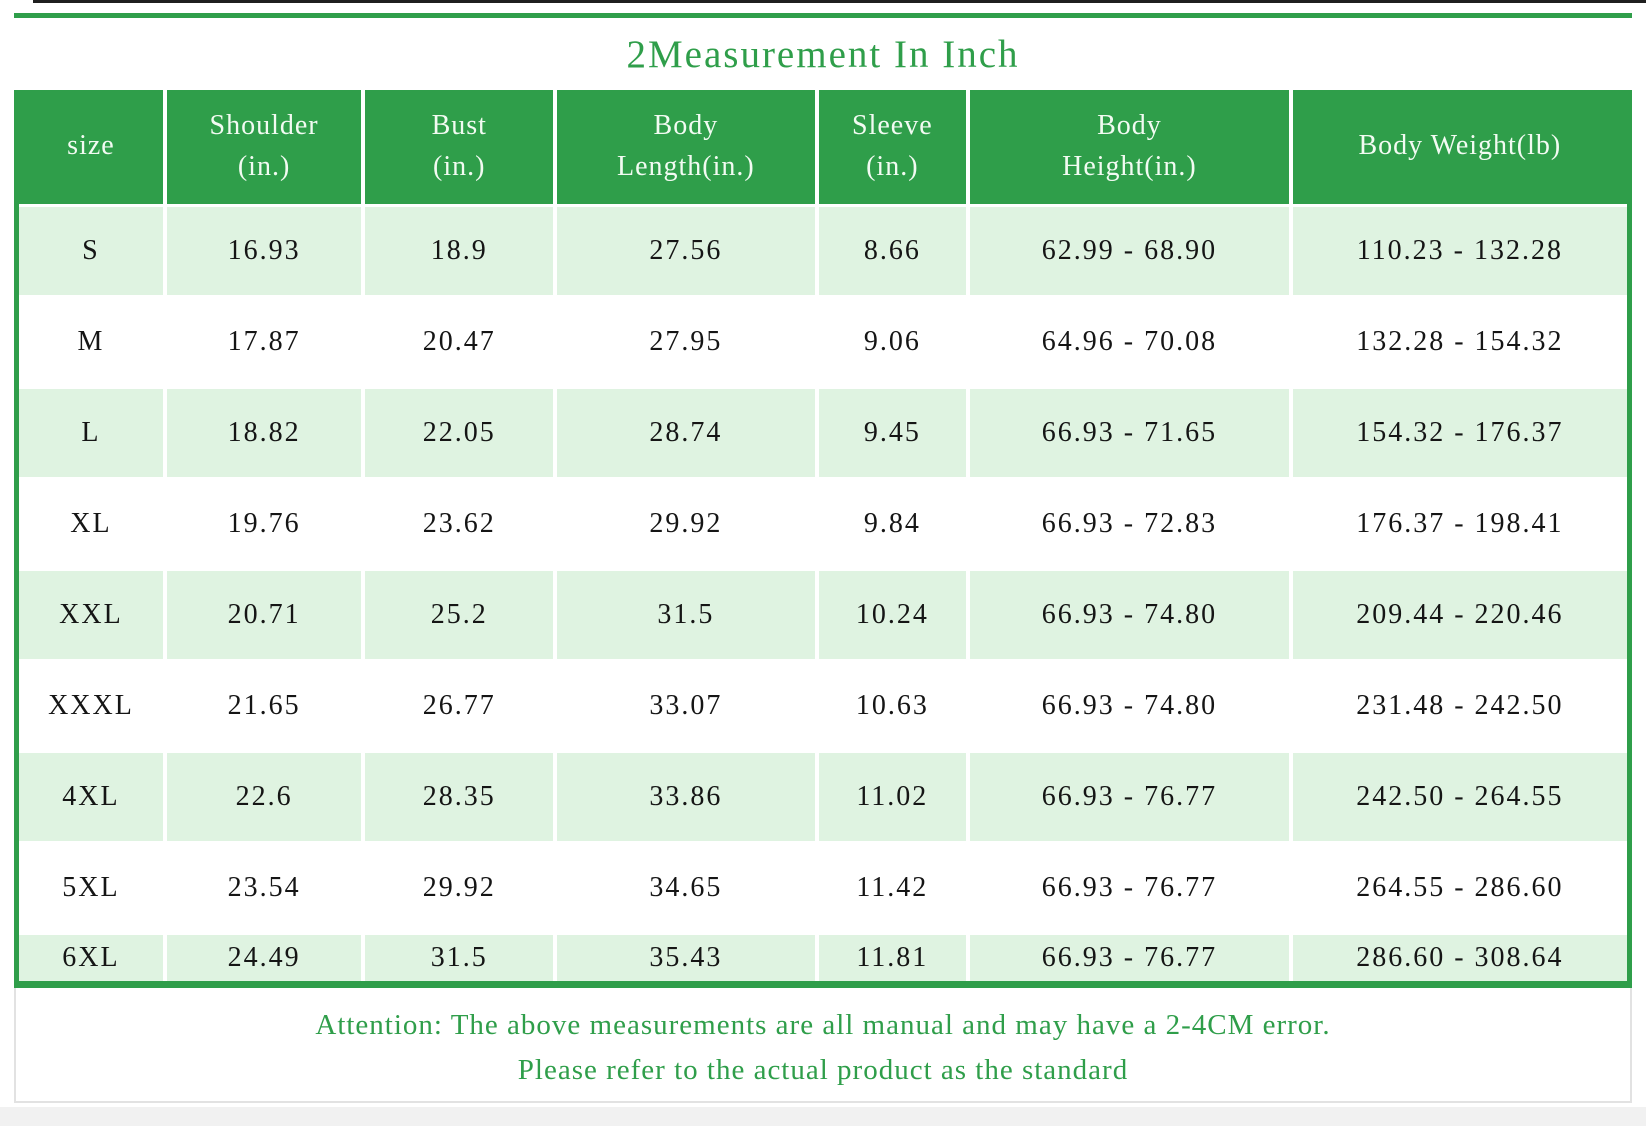 The image size is (1646, 1126). Describe the element at coordinates (90, 613) in the screenshot. I see `size-cell: XXL` at that location.